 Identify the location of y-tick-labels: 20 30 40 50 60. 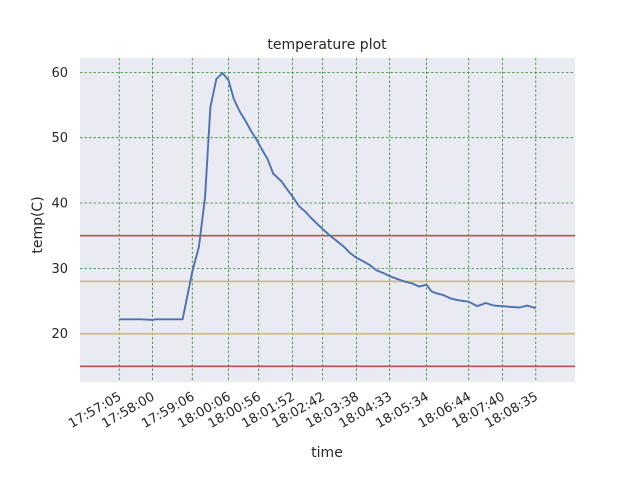
(59, 204).